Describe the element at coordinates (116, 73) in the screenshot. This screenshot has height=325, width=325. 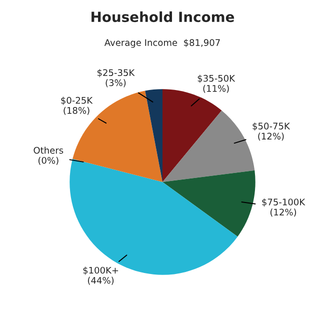
I see `slice-label: $25-35K` at that location.